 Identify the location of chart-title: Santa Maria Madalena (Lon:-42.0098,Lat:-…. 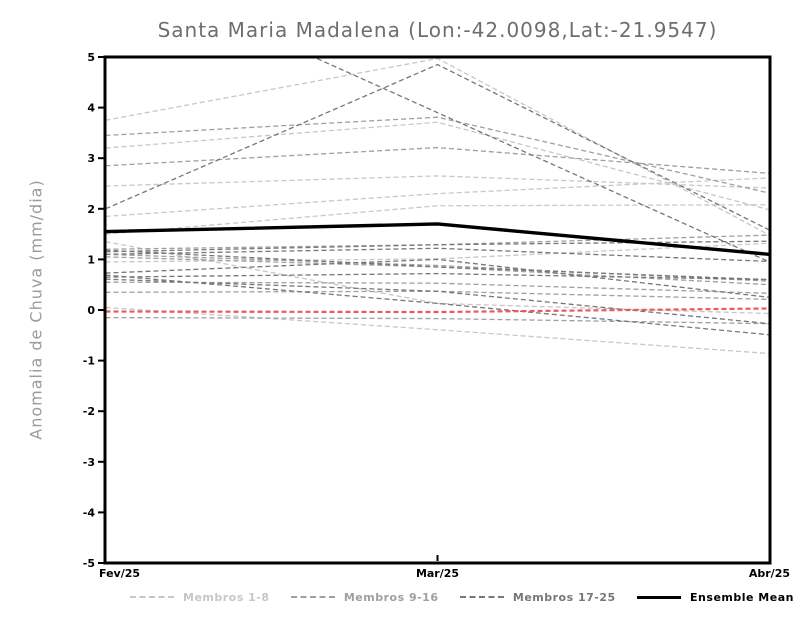
(437, 30).